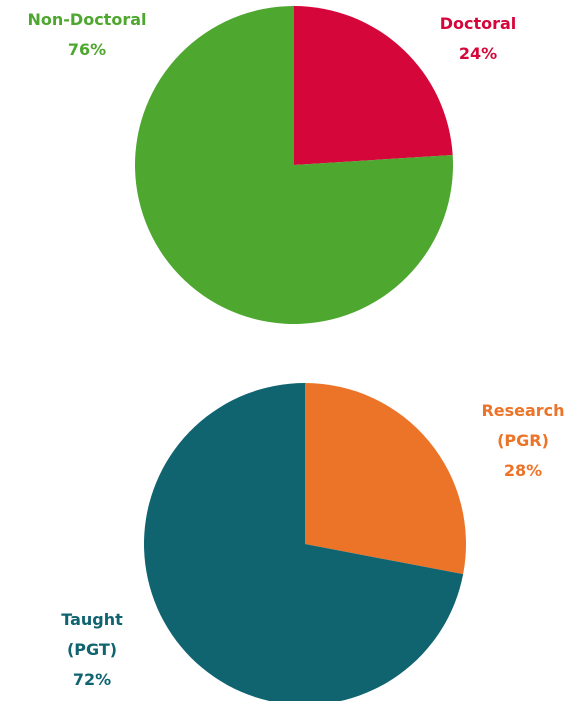  What do you see at coordinates (478, 23) in the screenshot?
I see `category-name: Doctoral` at bounding box center [478, 23].